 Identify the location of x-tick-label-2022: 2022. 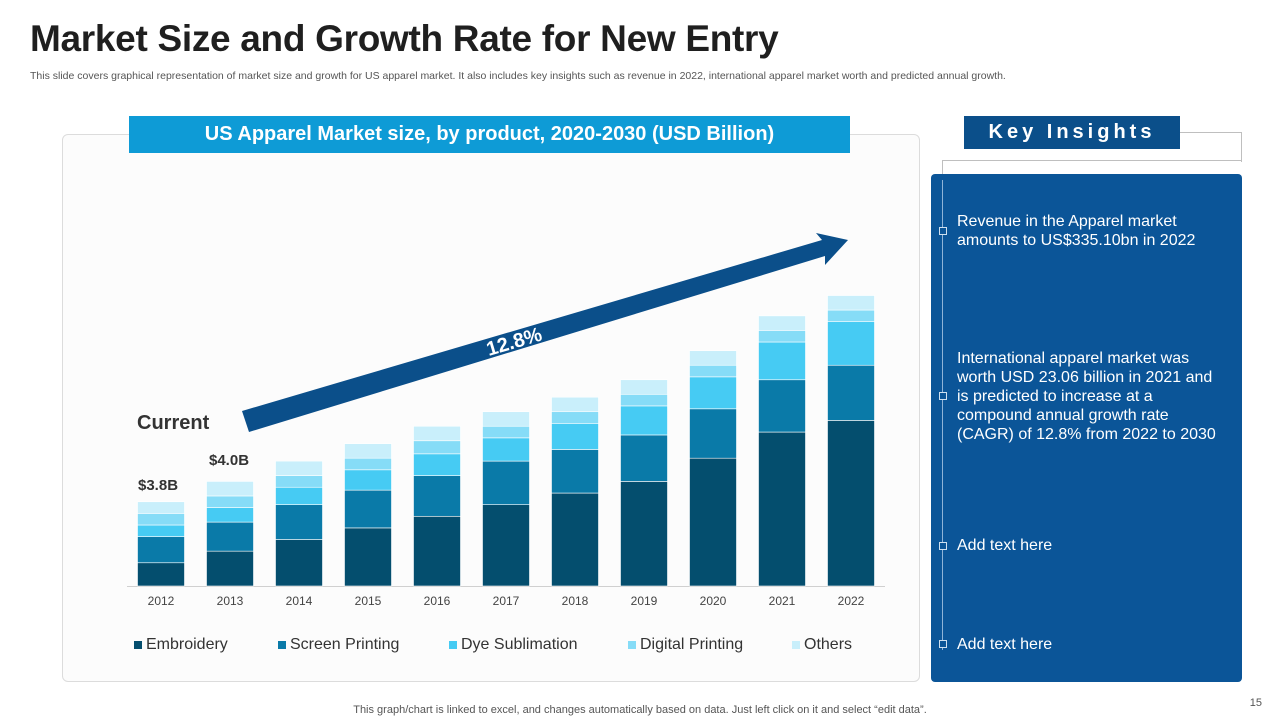
(851, 601).